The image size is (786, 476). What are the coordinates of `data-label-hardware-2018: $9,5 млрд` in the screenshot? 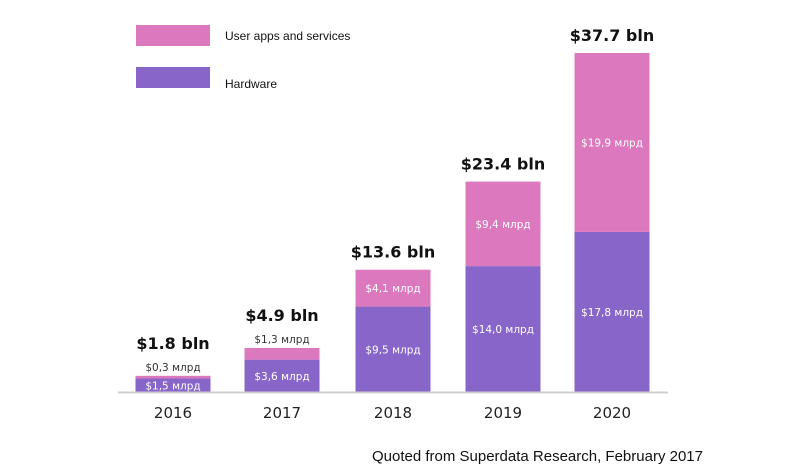 It's located at (392, 350).